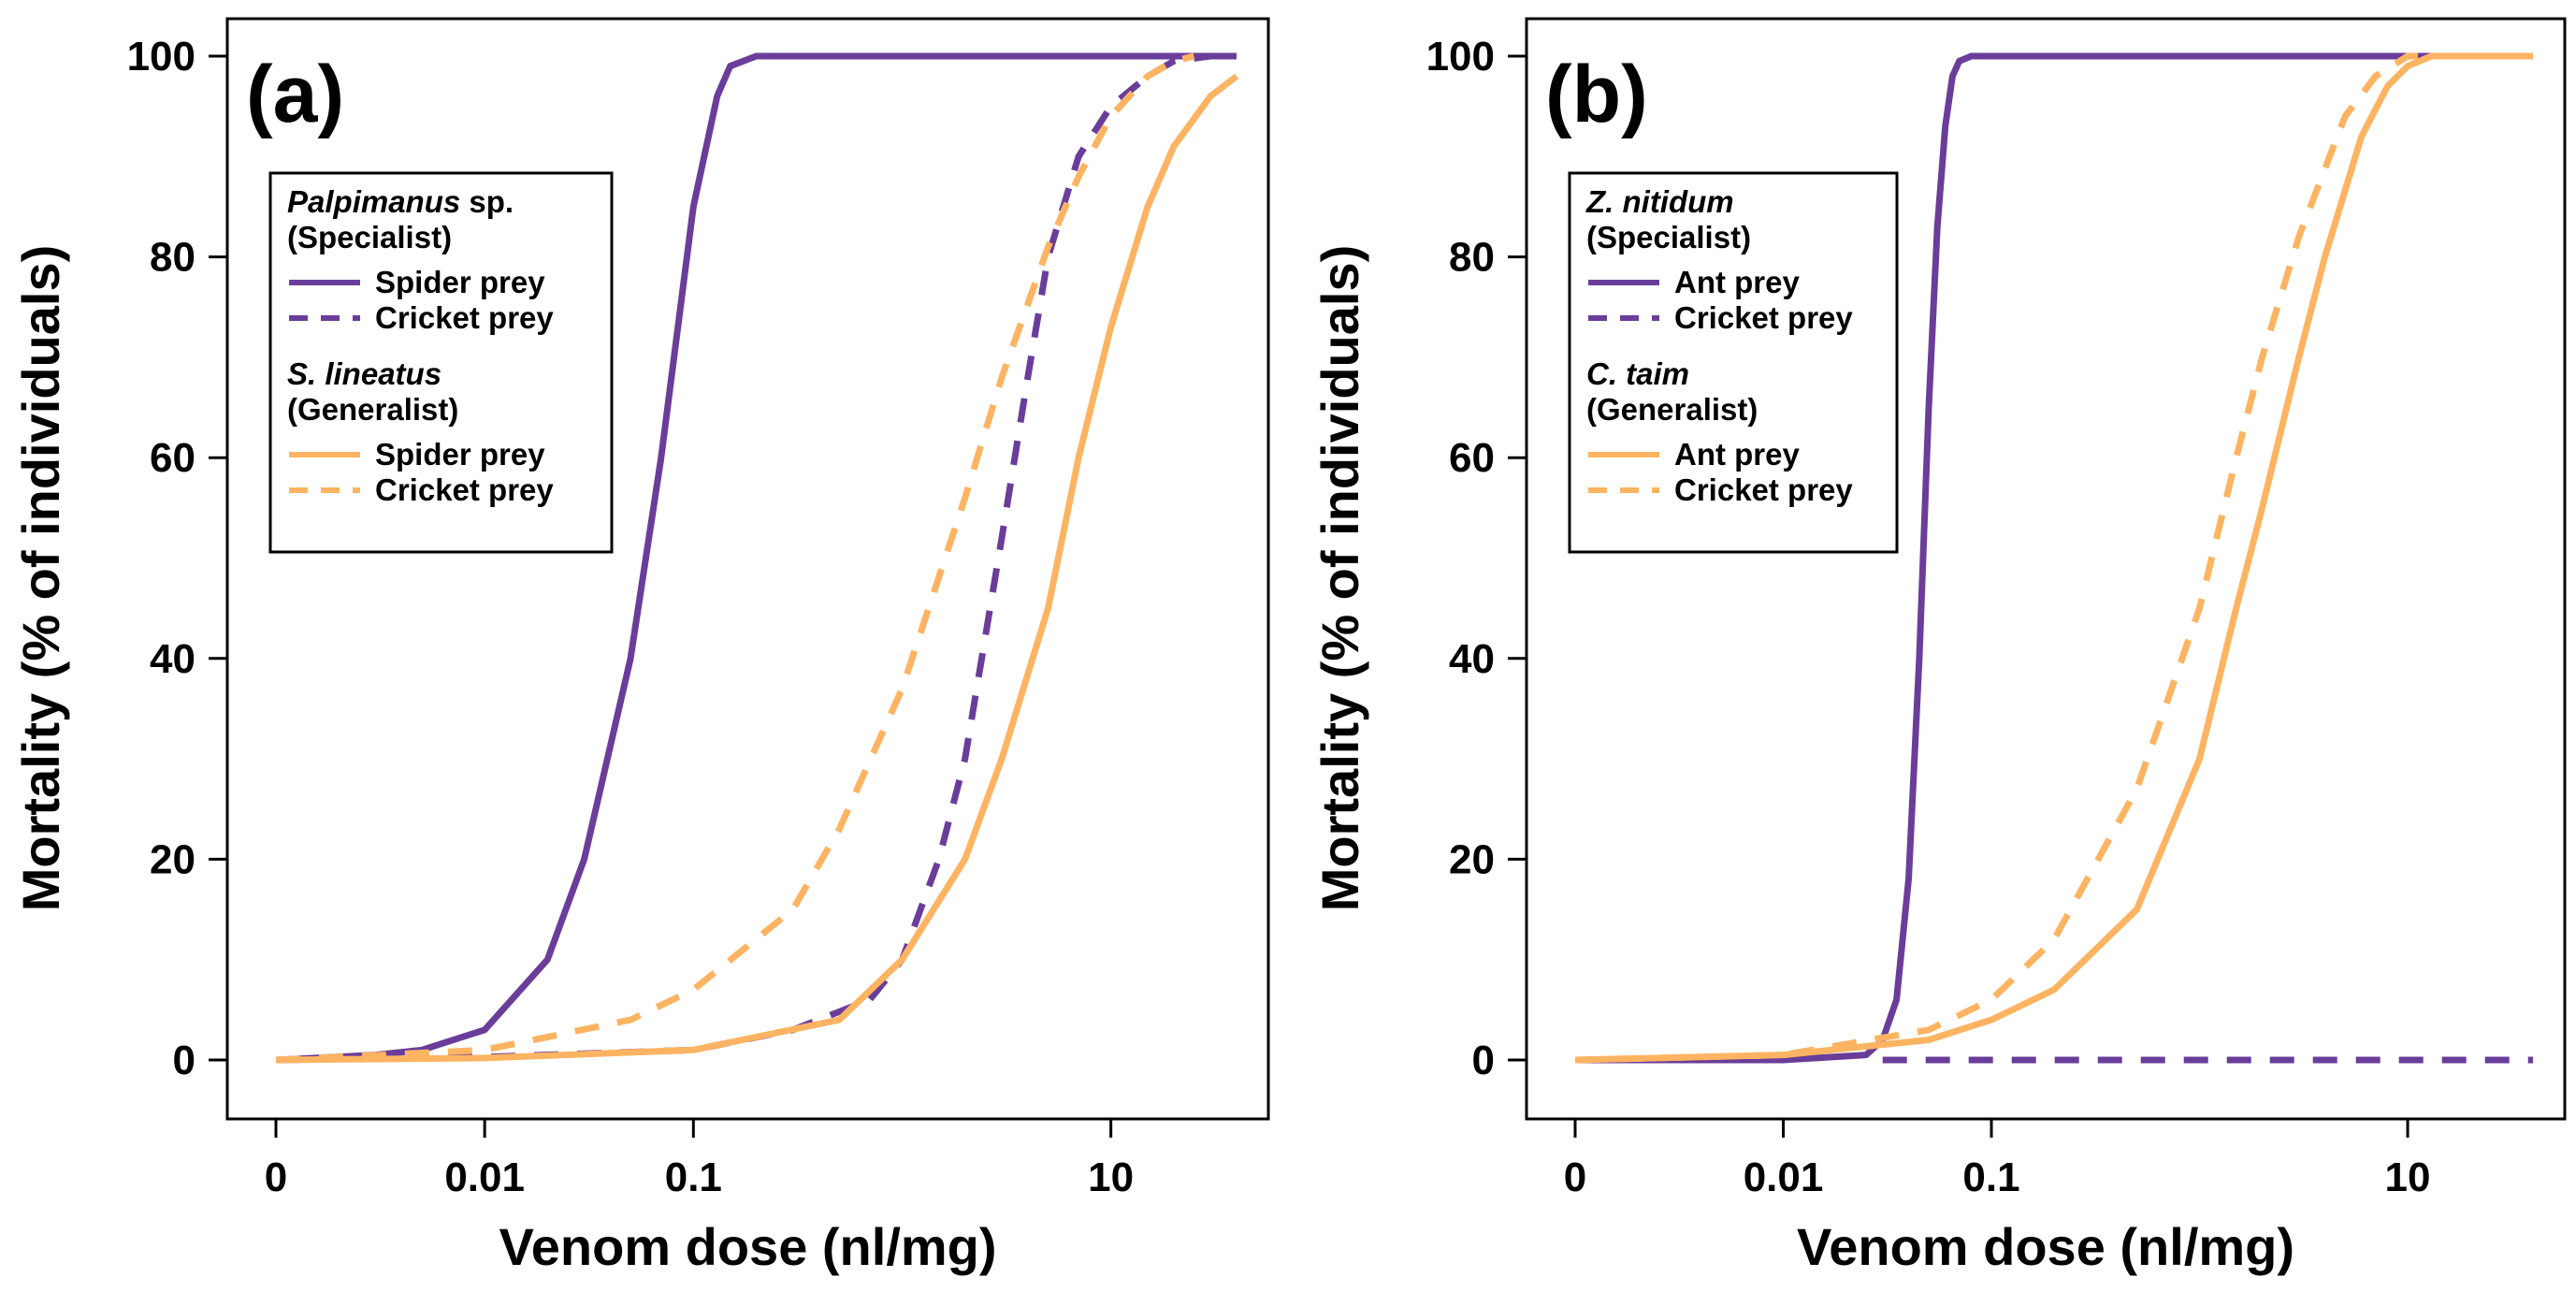 The width and height of the screenshot is (2576, 1292). What do you see at coordinates (1659, 201) in the screenshot?
I see `legend-species: Z. nitidum` at bounding box center [1659, 201].